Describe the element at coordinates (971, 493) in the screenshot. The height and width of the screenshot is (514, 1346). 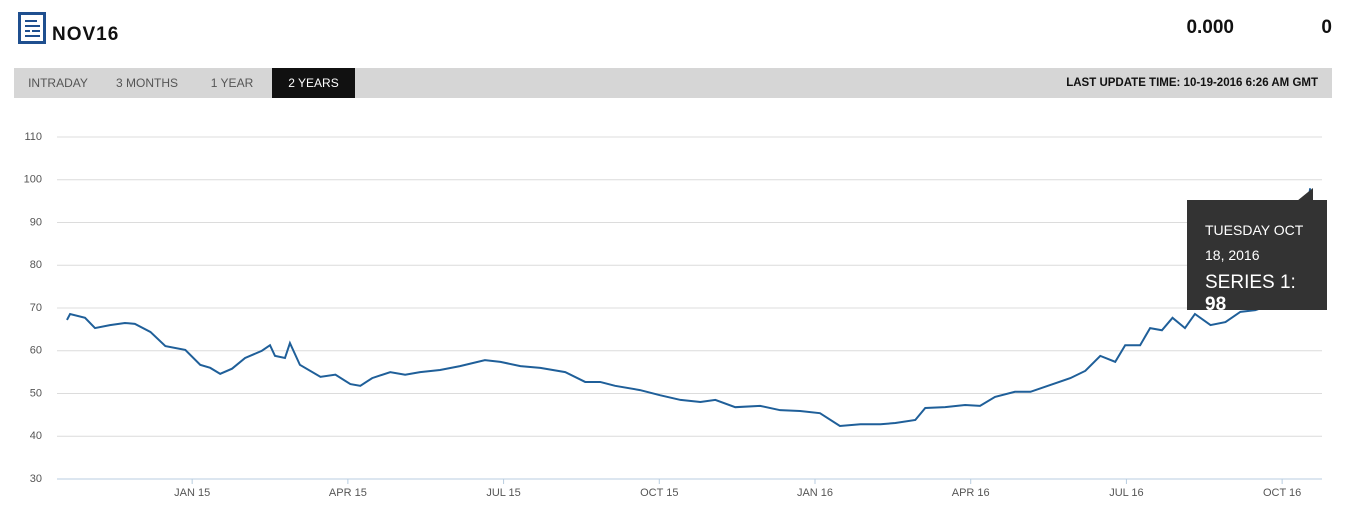
I see `x-tick-label: APR 16` at that location.